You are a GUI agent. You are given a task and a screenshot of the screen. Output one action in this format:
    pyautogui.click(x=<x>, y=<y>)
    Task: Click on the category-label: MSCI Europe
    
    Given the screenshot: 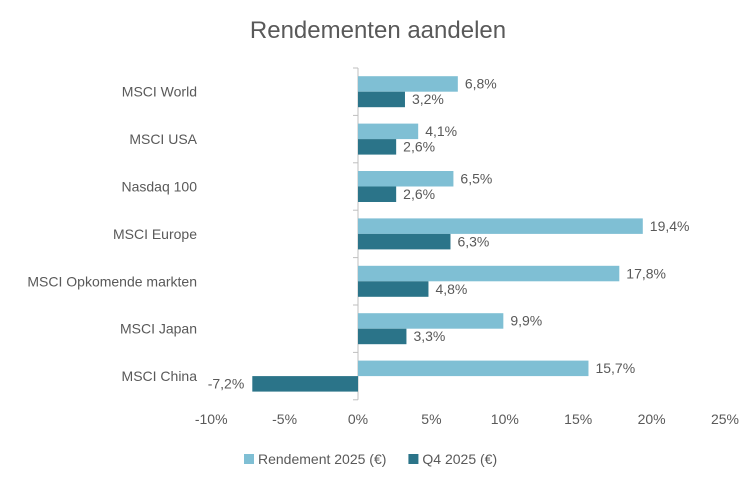 What is the action you would take?
    pyautogui.click(x=155, y=234)
    